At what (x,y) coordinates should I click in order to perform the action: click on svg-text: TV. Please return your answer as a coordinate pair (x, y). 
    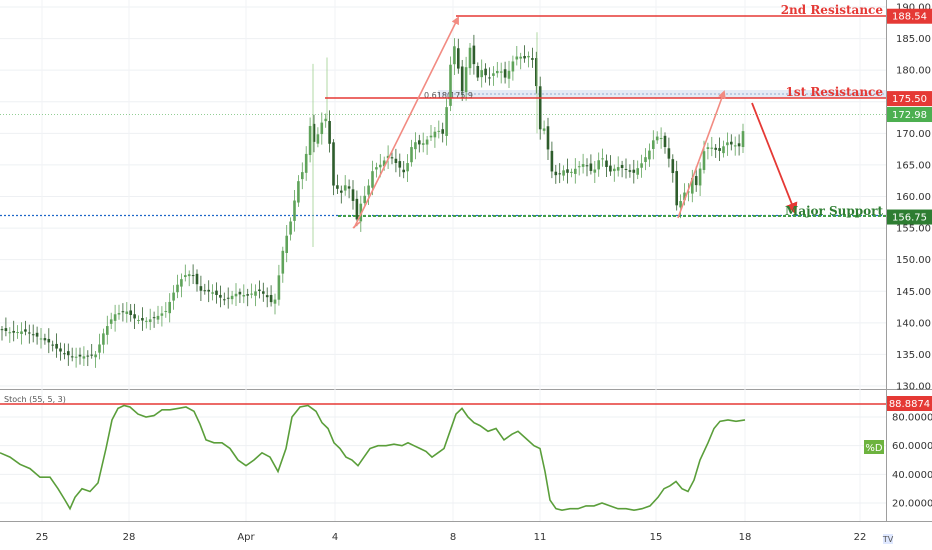
    Looking at the image, I should click on (888, 539).